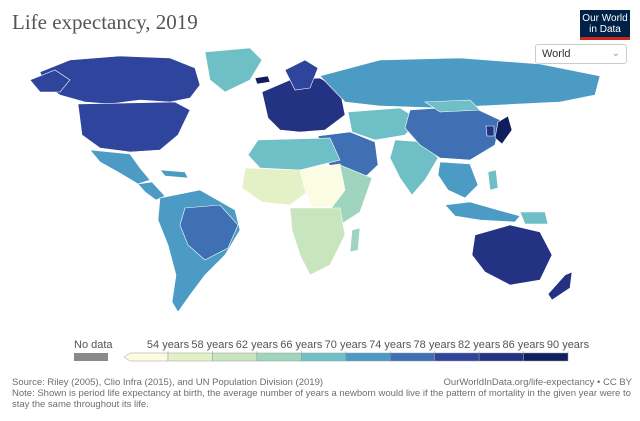  I want to click on region-north-africa, so click(294, 154).